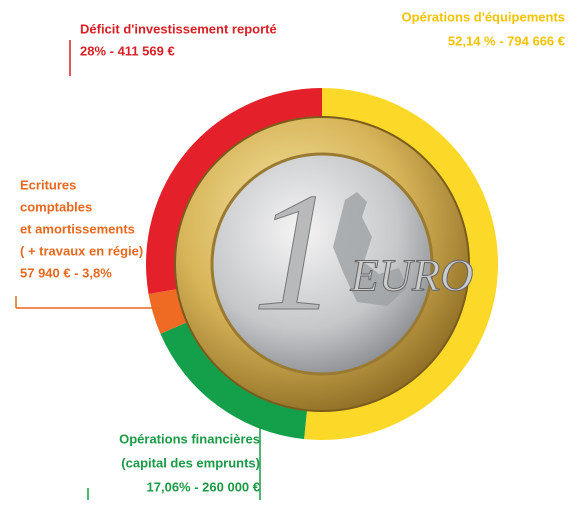 This screenshot has height=506, width=571. What do you see at coordinates (48, 184) in the screenshot?
I see `segment-label: Ecritures` at bounding box center [48, 184].